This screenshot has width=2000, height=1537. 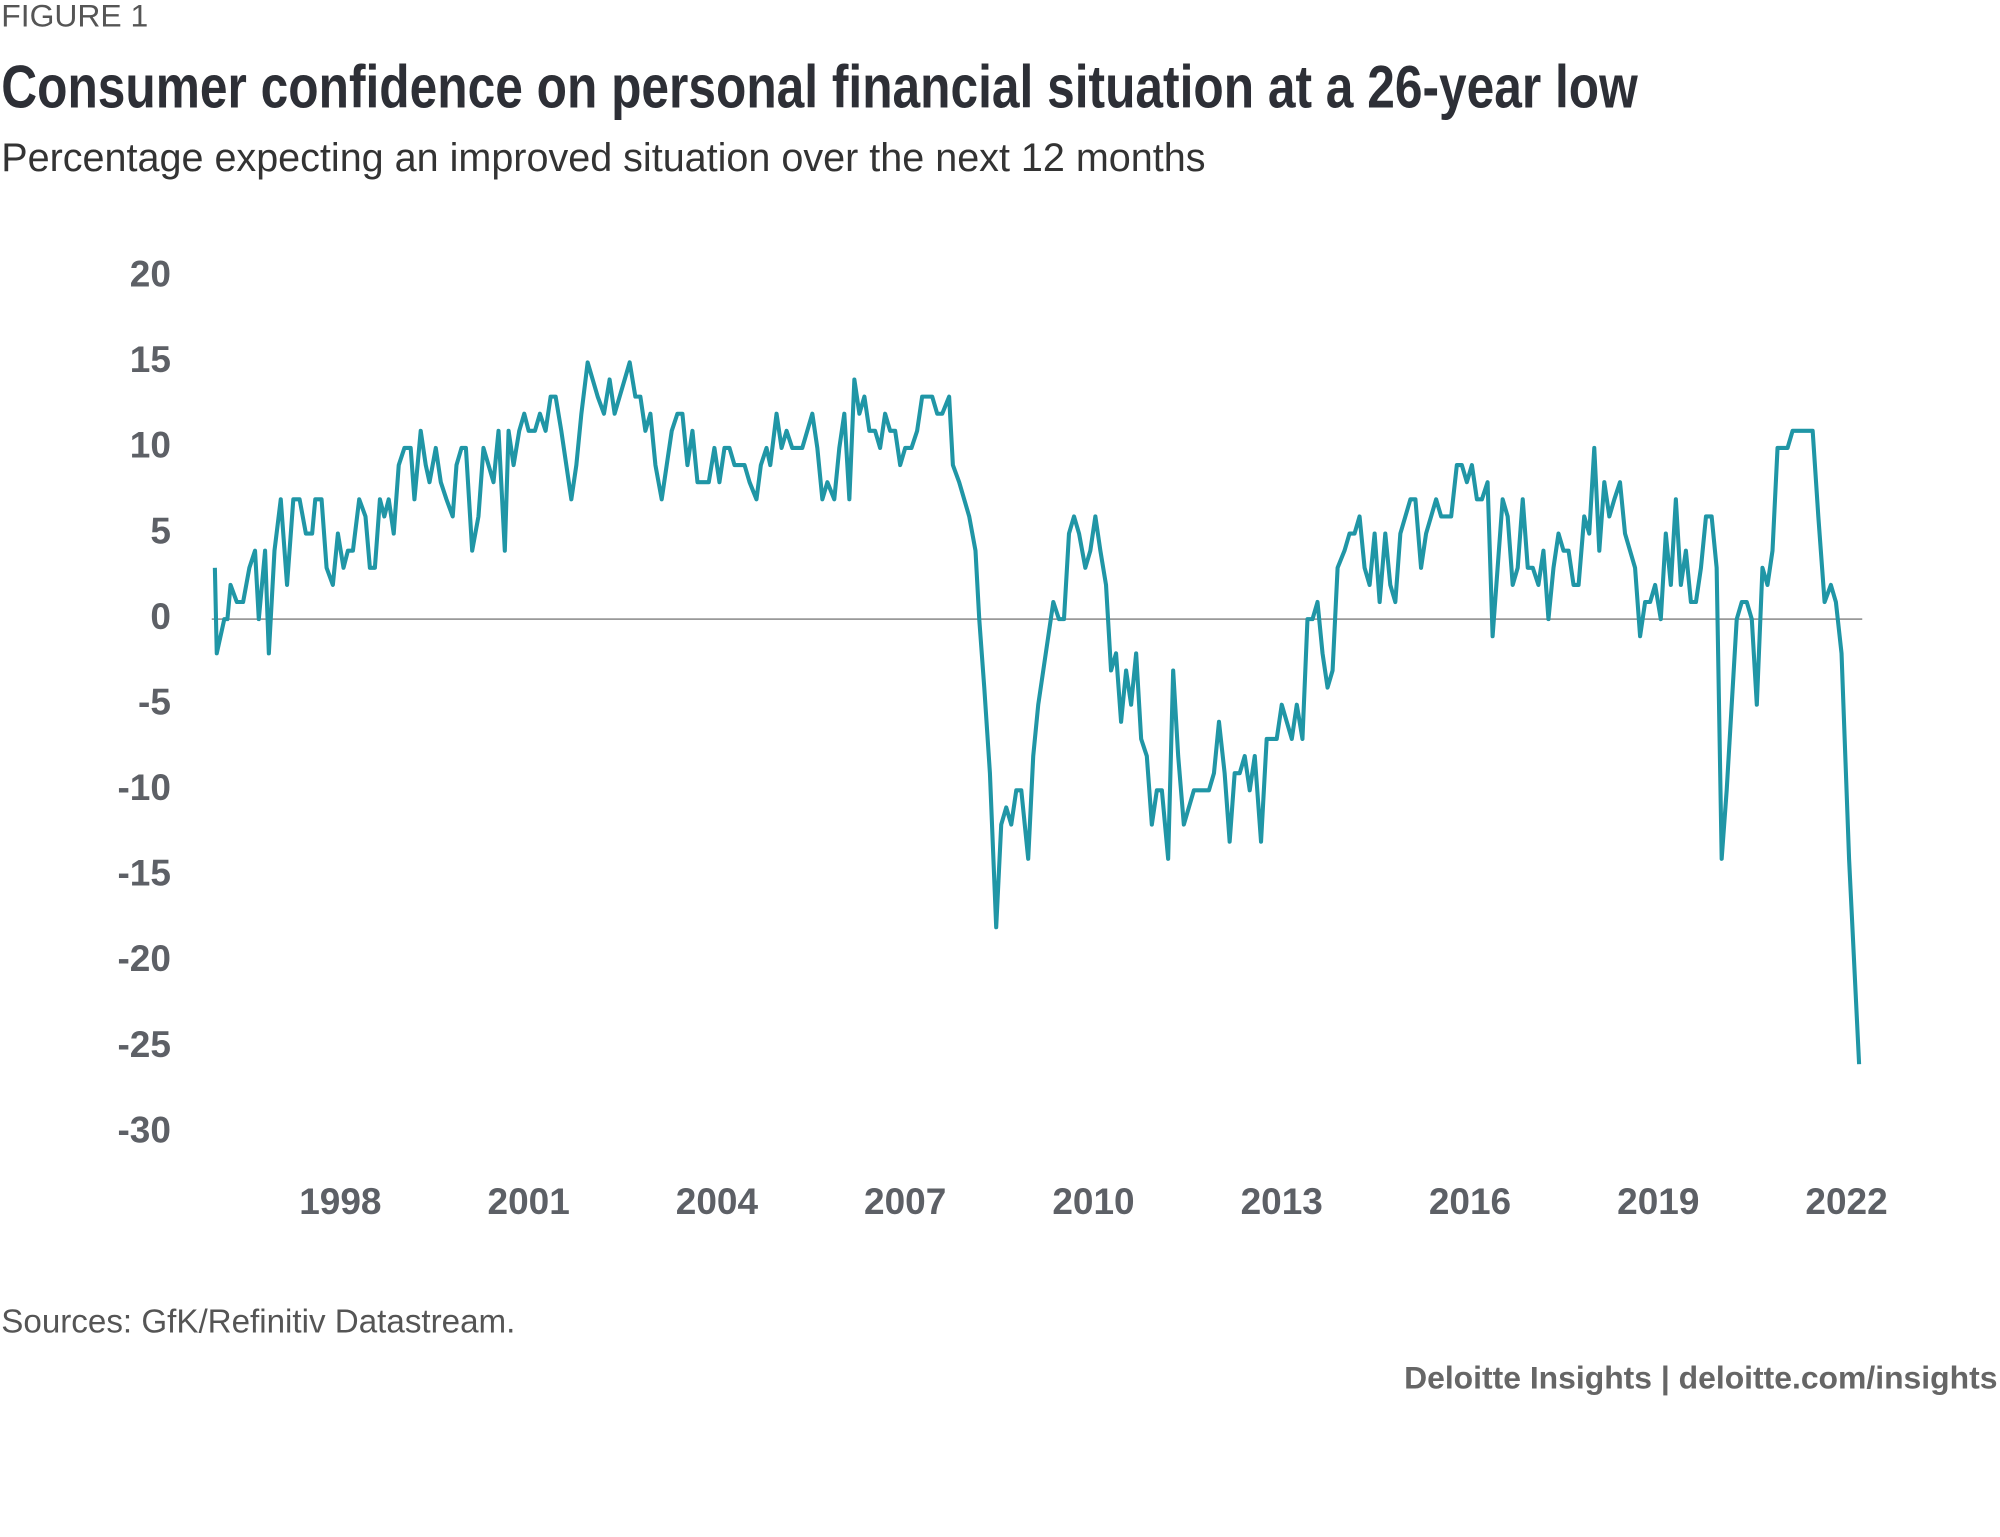 What do you see at coordinates (1282, 1201) in the screenshot?
I see `x-tick-label: 2013` at bounding box center [1282, 1201].